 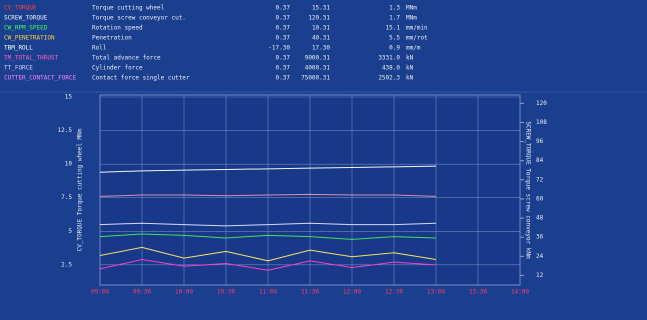 What do you see at coordinates (394, 292) in the screenshot?
I see `x-tick-label: 12:30` at bounding box center [394, 292].